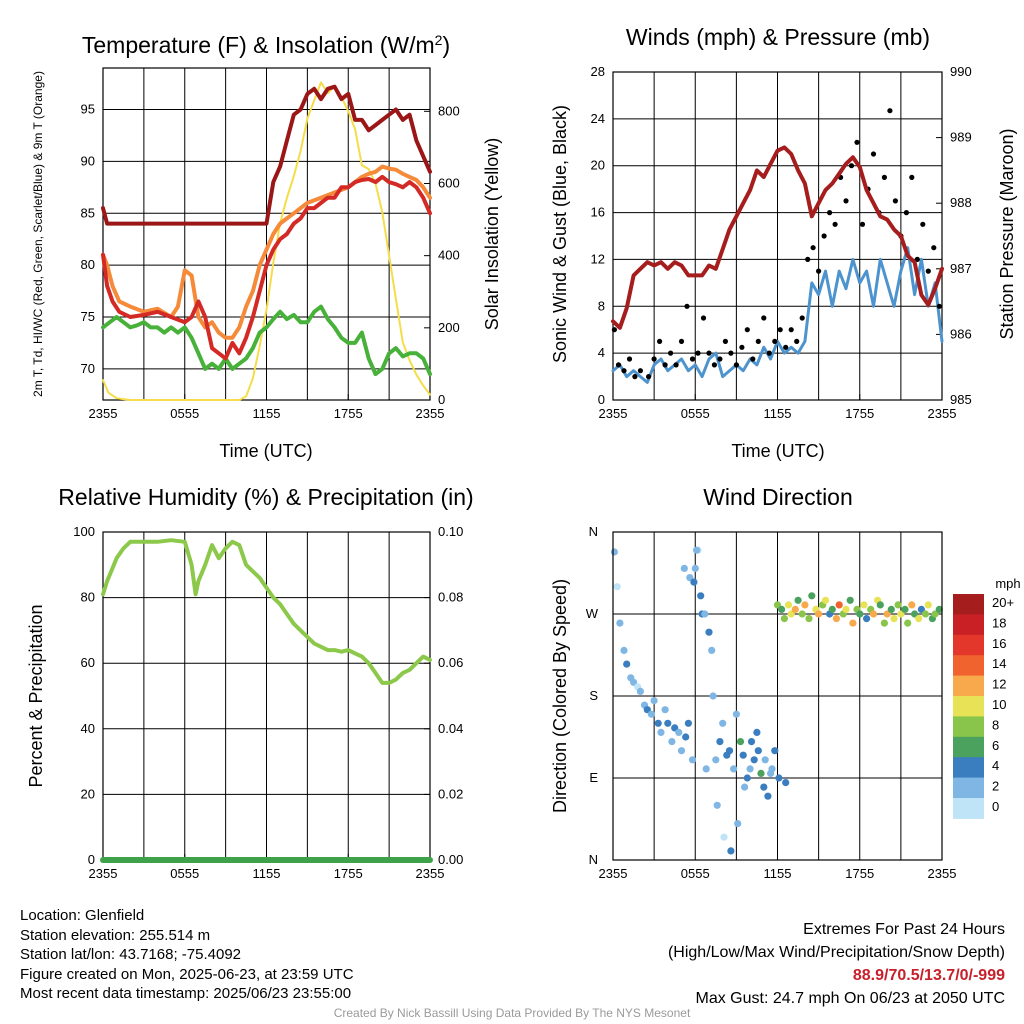 This screenshot has height=1024, width=1024. I want to click on speed-legend-label: 6, so click(995, 745).